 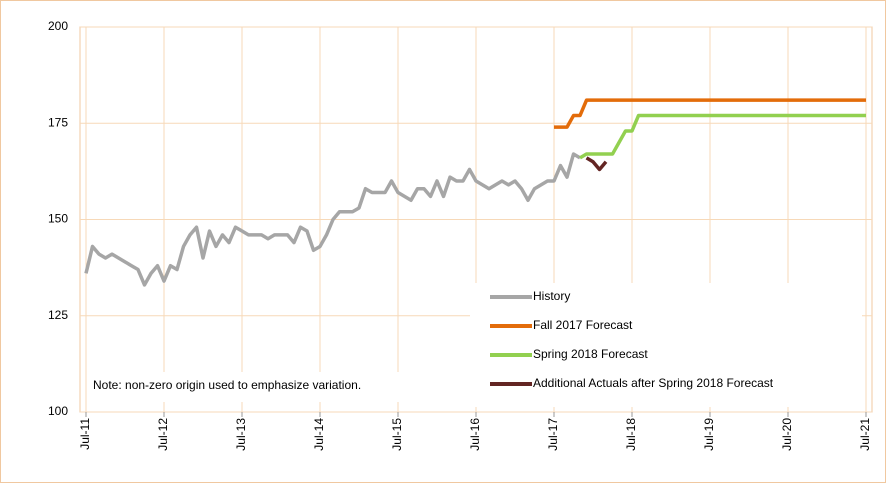 What do you see at coordinates (551, 296) in the screenshot?
I see `legend-label: History` at bounding box center [551, 296].